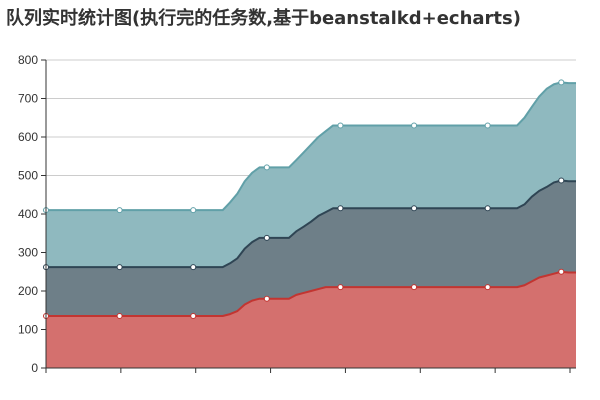 This screenshot has width=600, height=400. What do you see at coordinates (28, 291) in the screenshot?
I see `y-tick-label: 200` at bounding box center [28, 291].